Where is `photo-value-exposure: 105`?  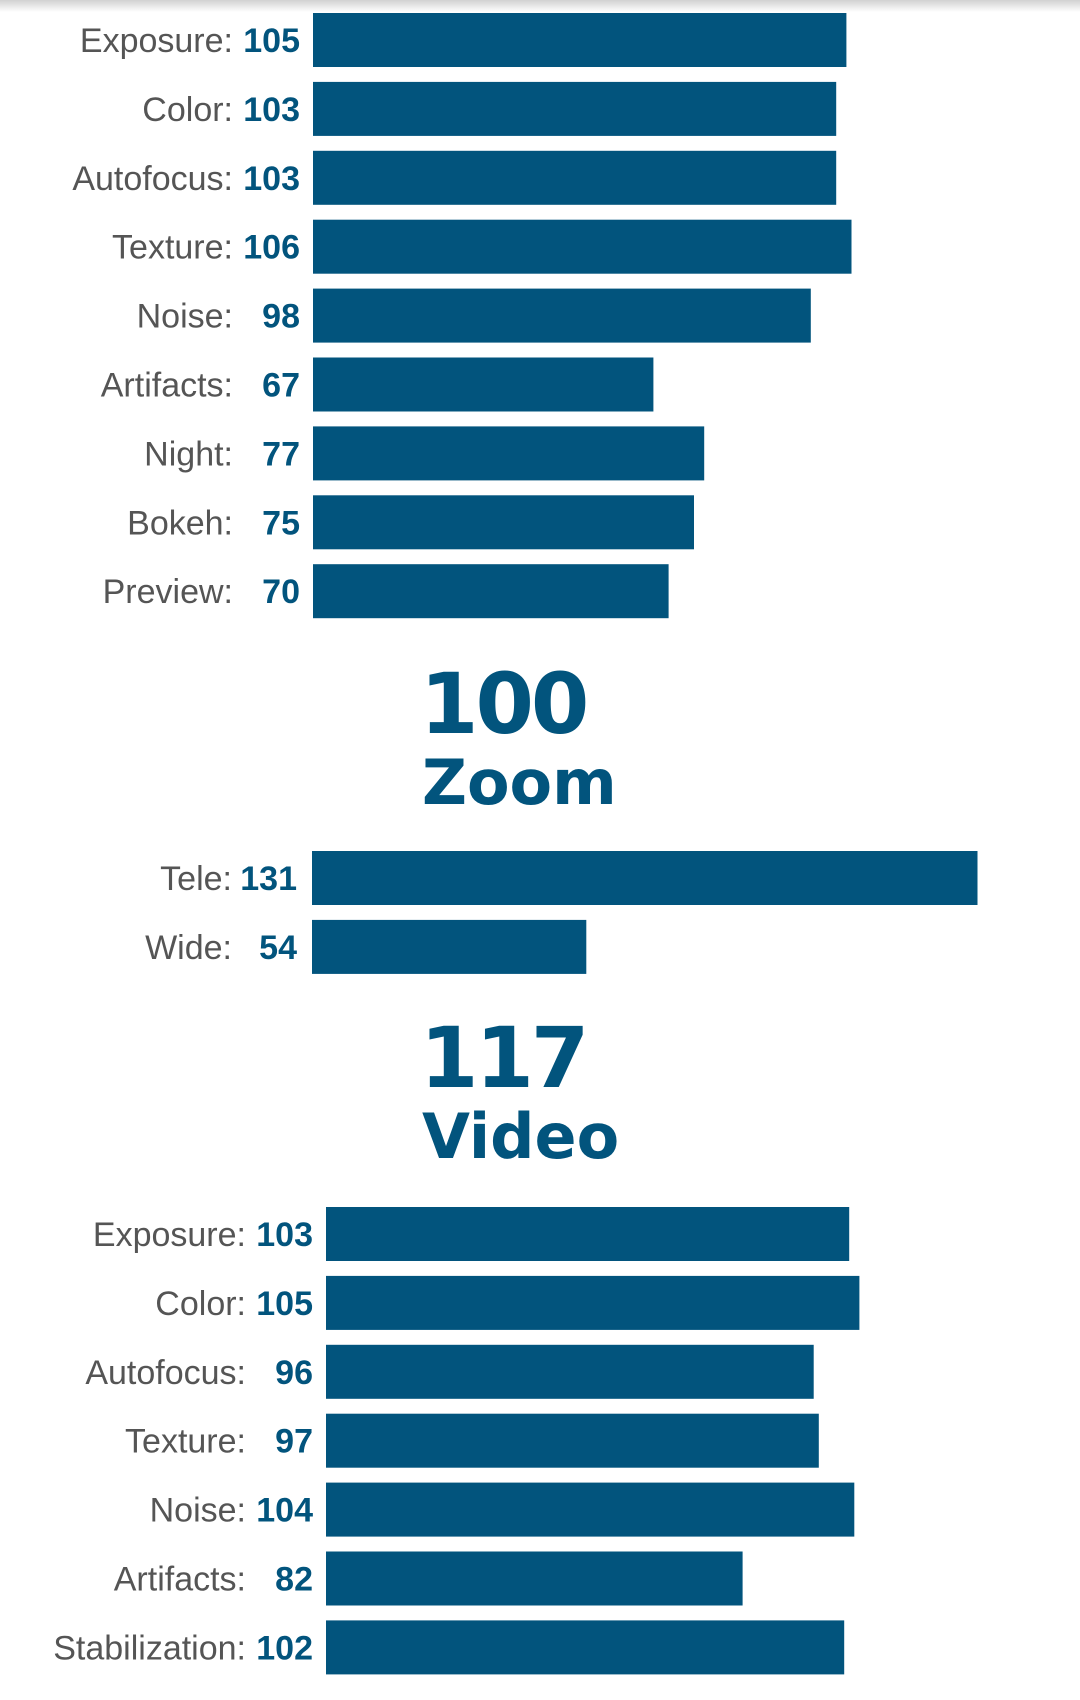
photo-value-exposure: 105 is located at coordinates (271, 41).